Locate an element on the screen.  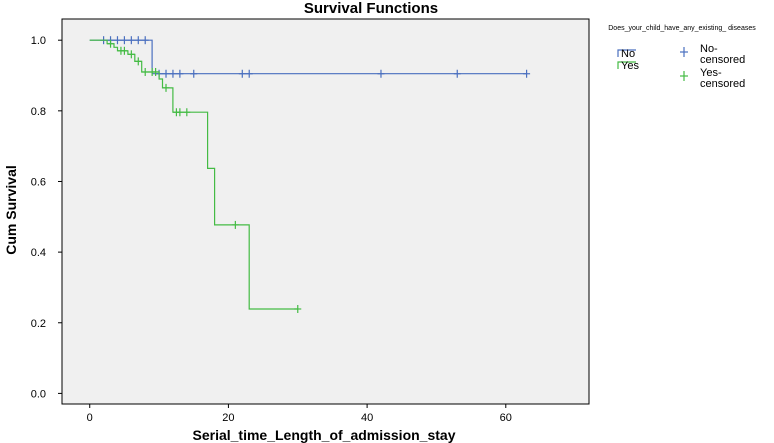
legend-entry-yes: Yes is located at coordinates (628, 66).